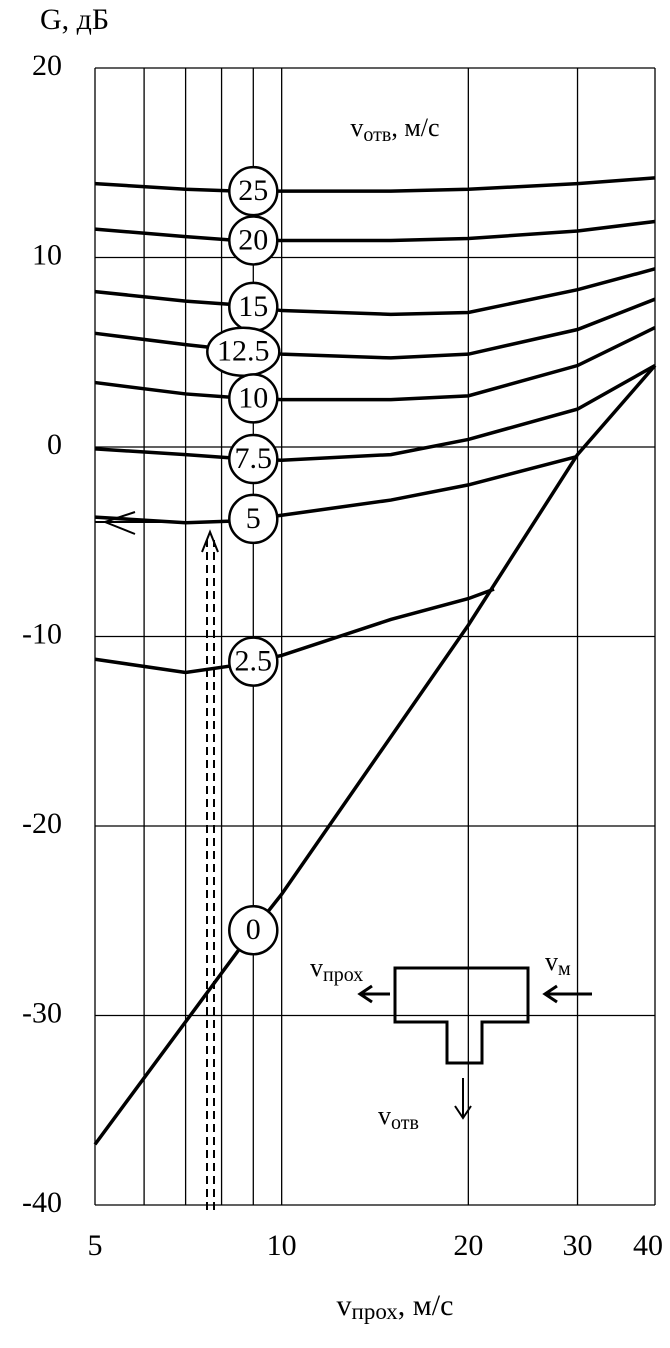 This screenshot has width=670, height=1348. Describe the element at coordinates (356, 127) in the screenshot. I see `legend-title-base: v` at that location.